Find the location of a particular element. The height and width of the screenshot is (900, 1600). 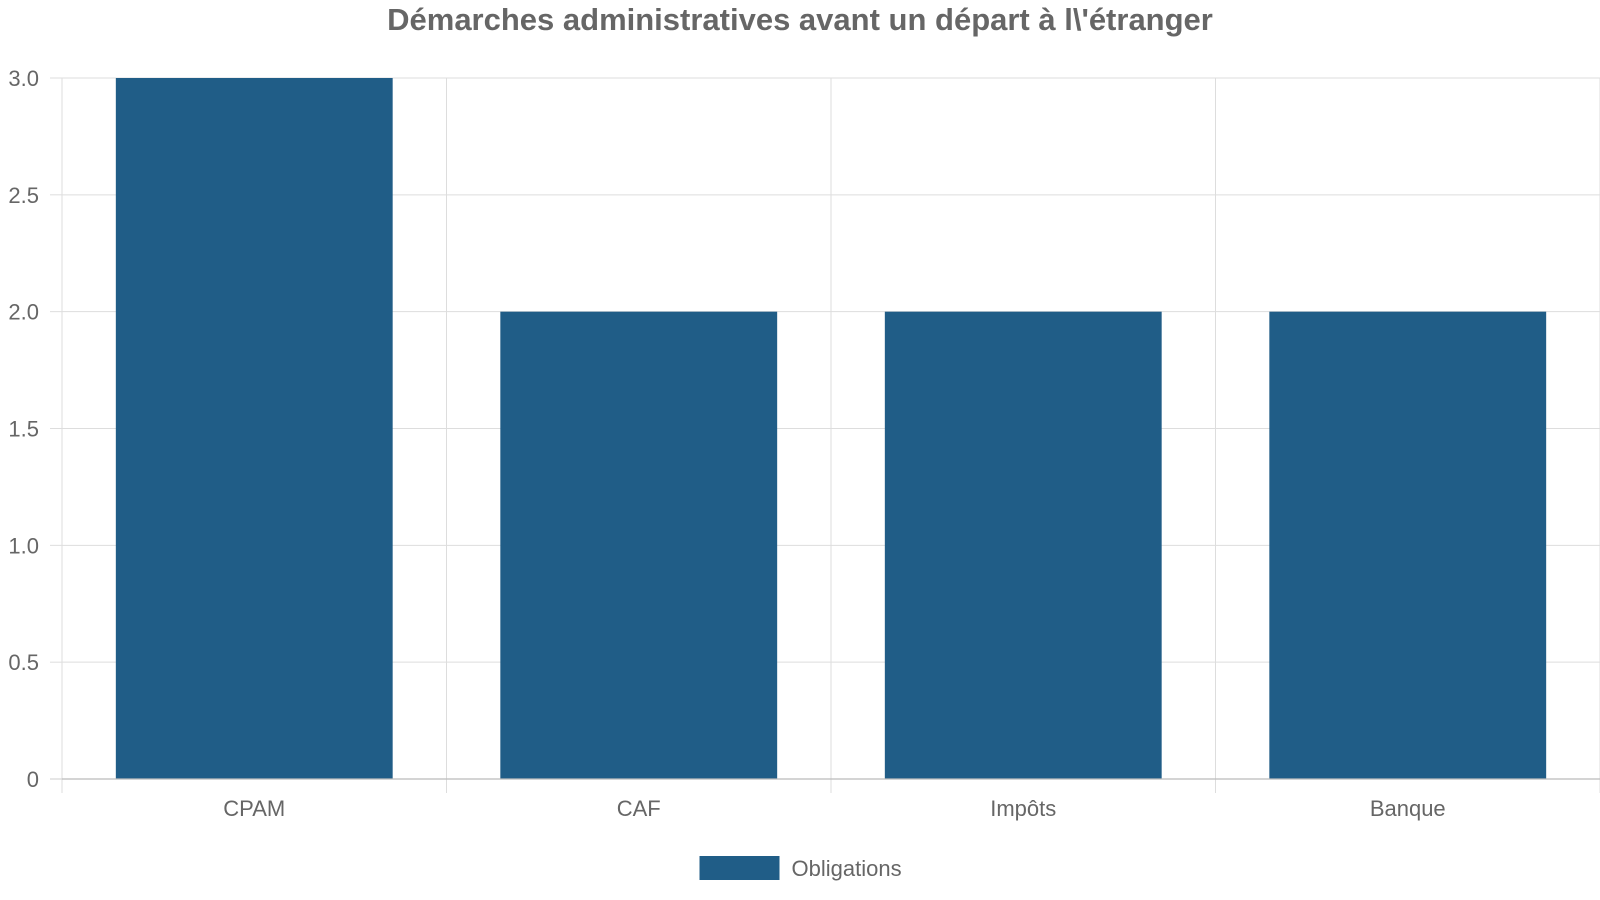

y-tick-label: 2.5 is located at coordinates (23, 195).